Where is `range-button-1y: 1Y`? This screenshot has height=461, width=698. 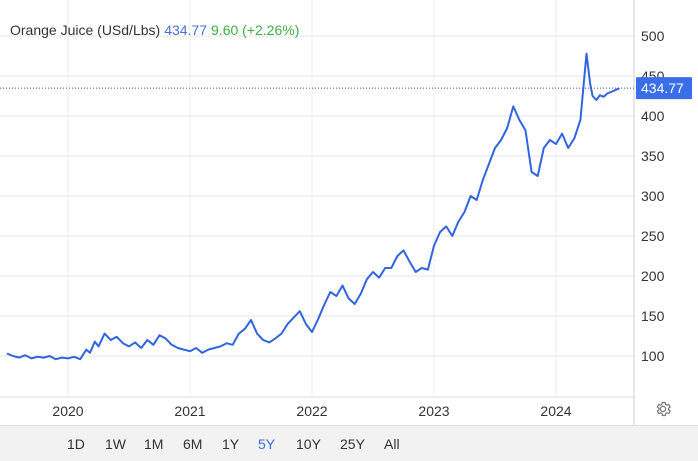
range-button-1y: 1Y is located at coordinates (231, 444).